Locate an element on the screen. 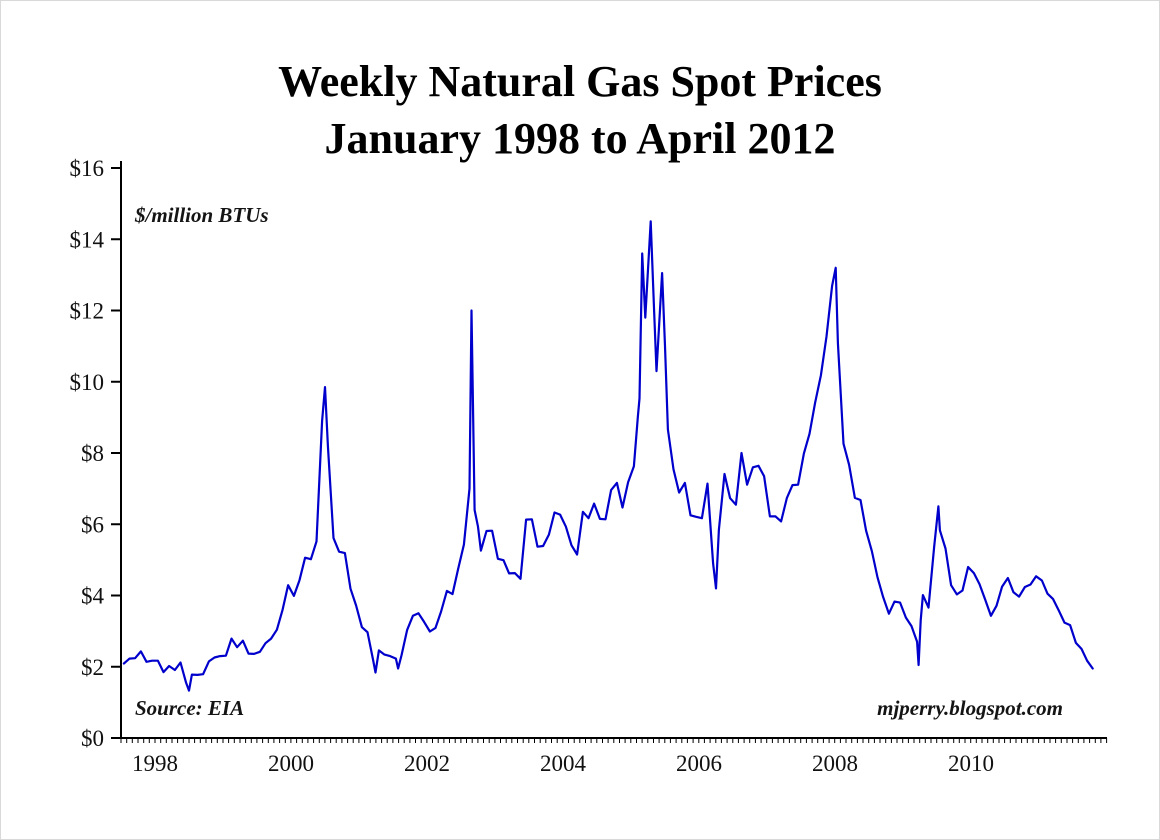  y-tick-label: $0 is located at coordinates (92, 738).